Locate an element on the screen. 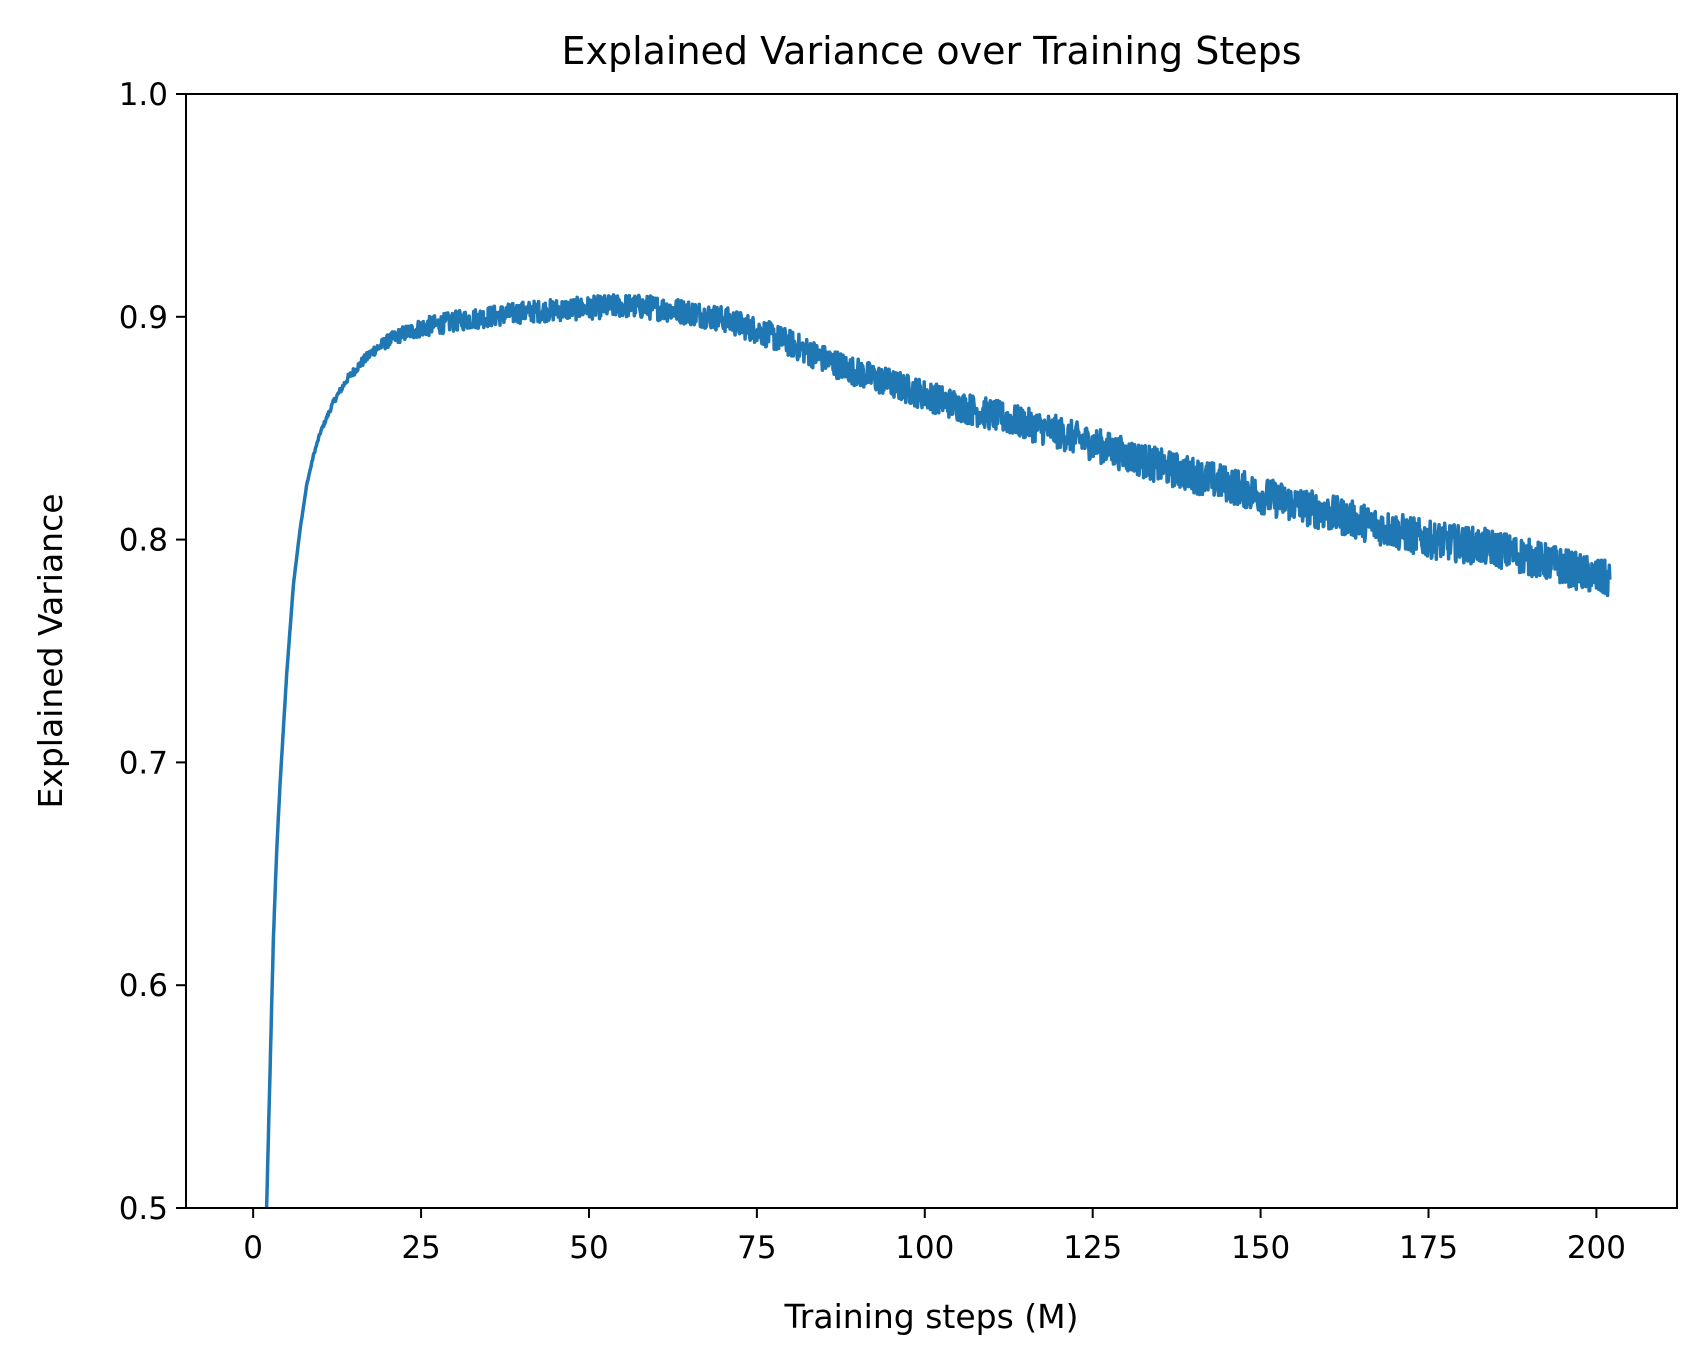 This screenshot has width=1702, height=1366. x-tick-label: 150 is located at coordinates (1260, 1248).